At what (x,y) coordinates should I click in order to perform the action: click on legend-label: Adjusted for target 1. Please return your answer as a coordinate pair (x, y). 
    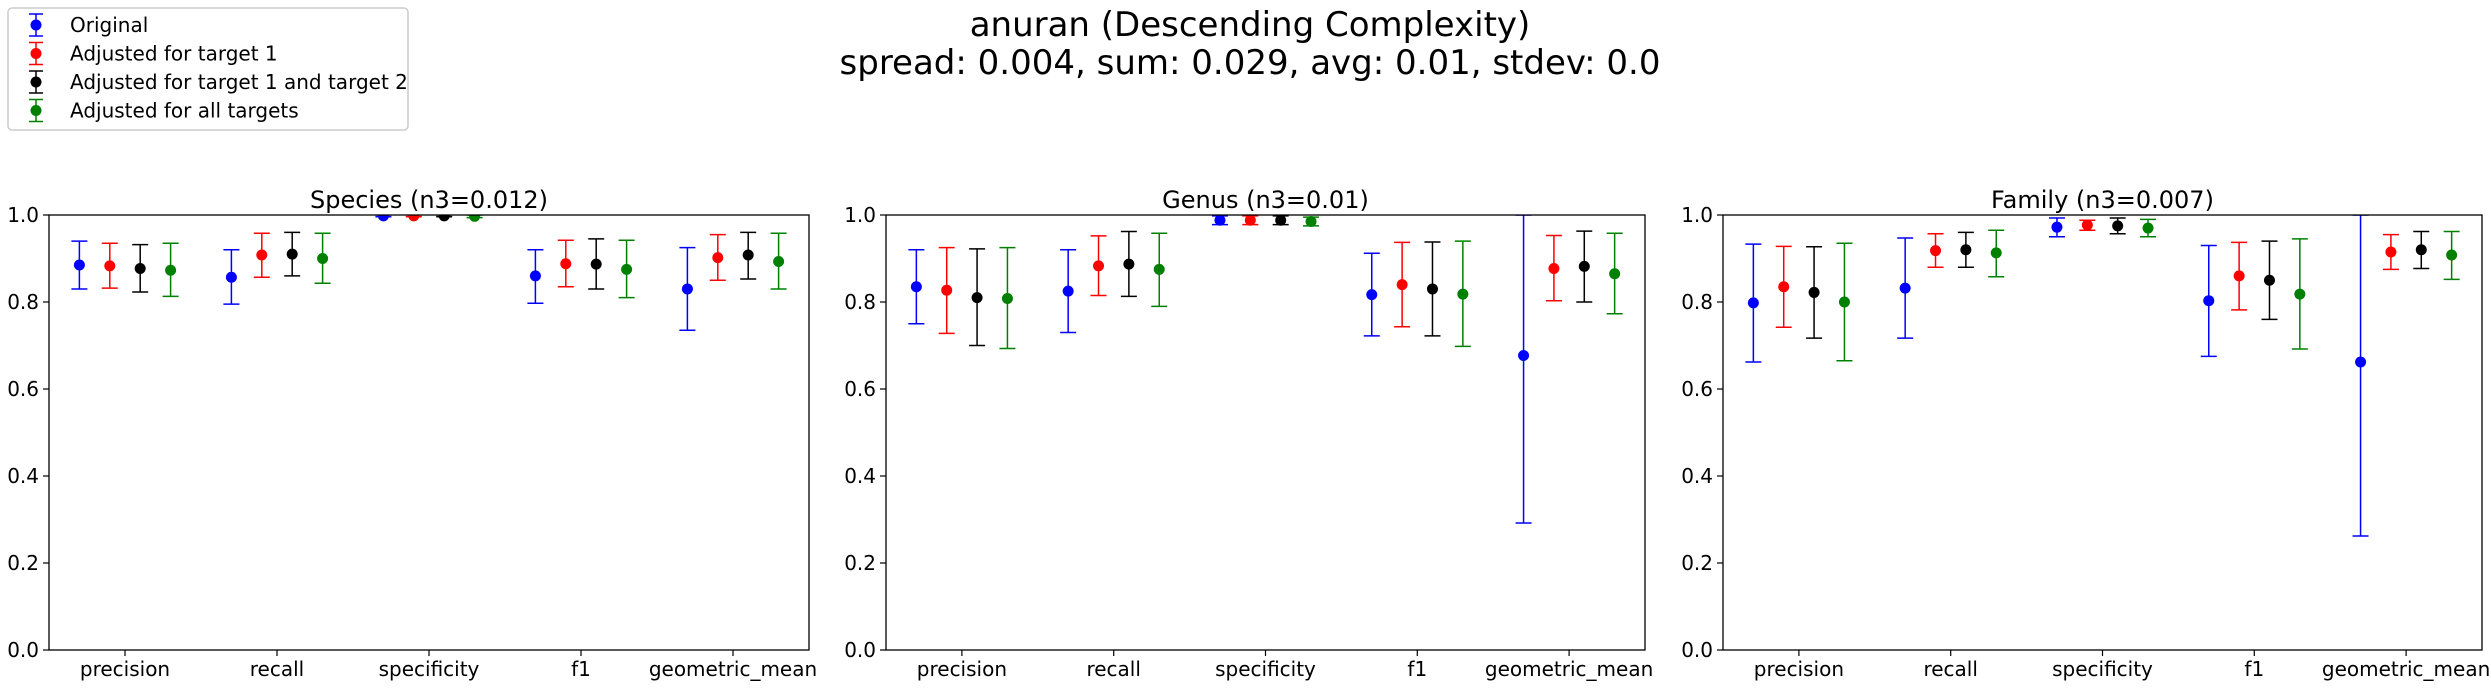
    Looking at the image, I should click on (174, 54).